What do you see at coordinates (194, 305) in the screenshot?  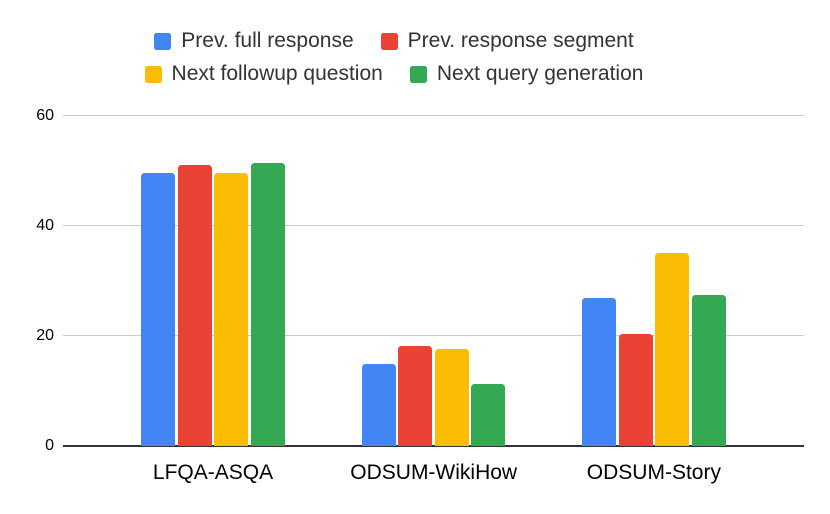 I see `bar-prev-response-segment-lfqa-asqa` at bounding box center [194, 305].